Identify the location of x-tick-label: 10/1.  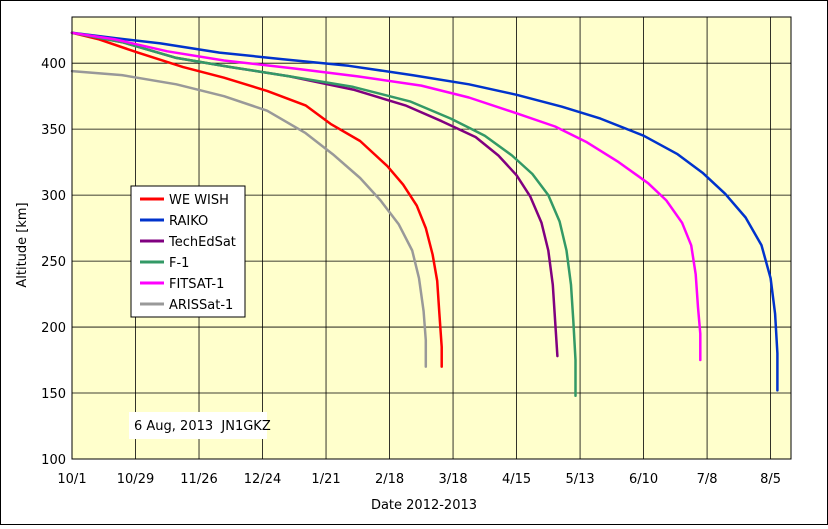
(71, 479).